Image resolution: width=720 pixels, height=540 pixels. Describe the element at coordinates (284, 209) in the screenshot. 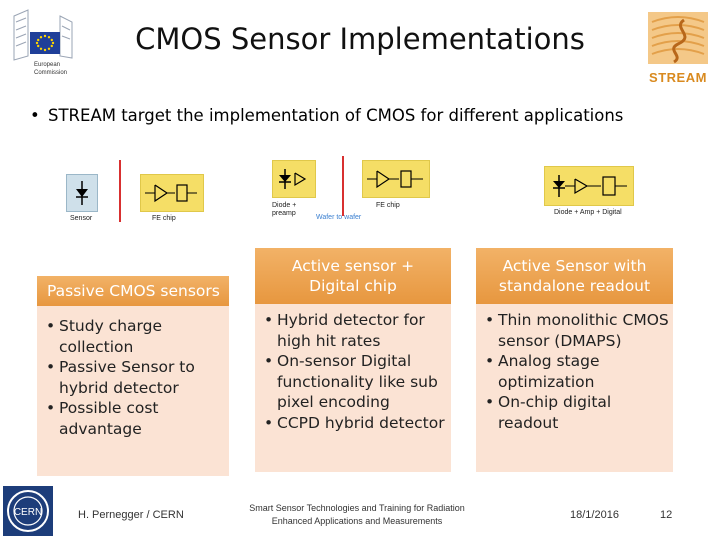

I see `diode-preamp-label: Diode + preamp` at that location.